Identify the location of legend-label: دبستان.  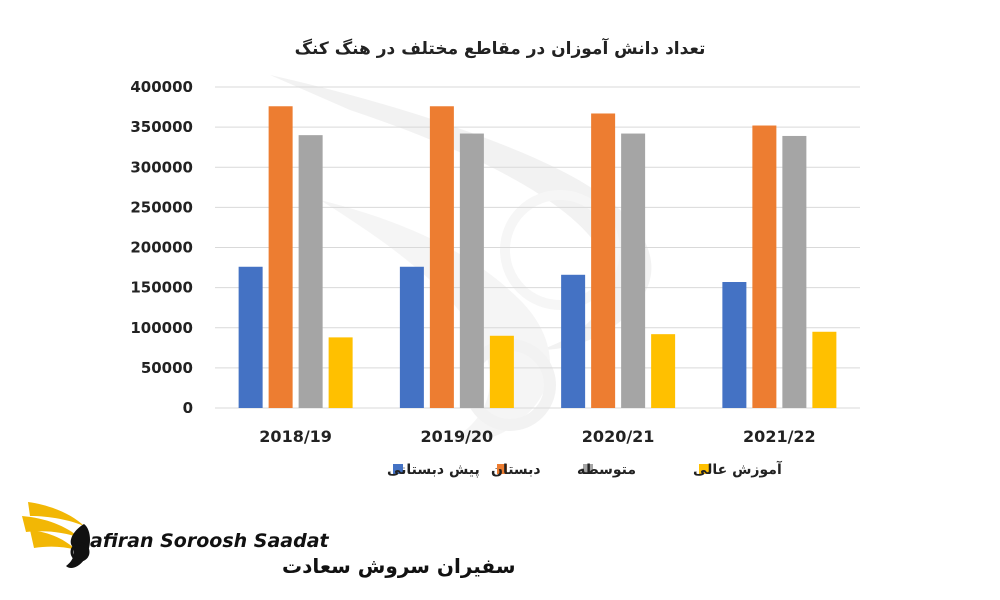
(516, 470).